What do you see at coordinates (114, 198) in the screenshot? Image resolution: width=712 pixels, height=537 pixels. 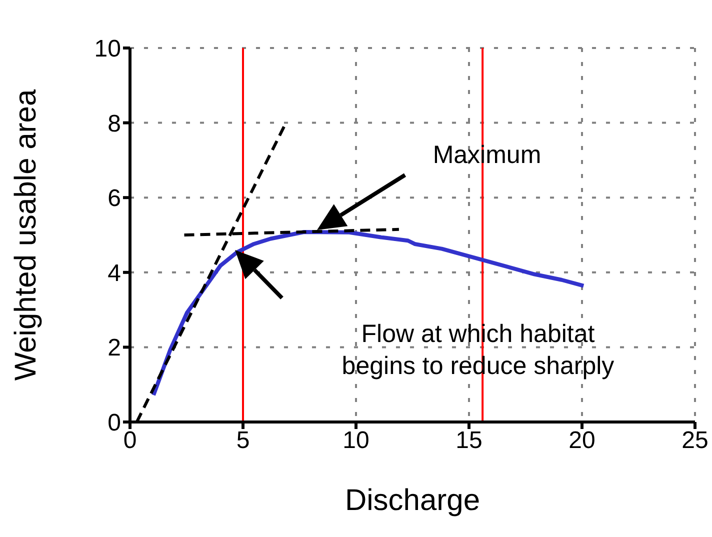 I see `y-tick-label: 6` at bounding box center [114, 198].